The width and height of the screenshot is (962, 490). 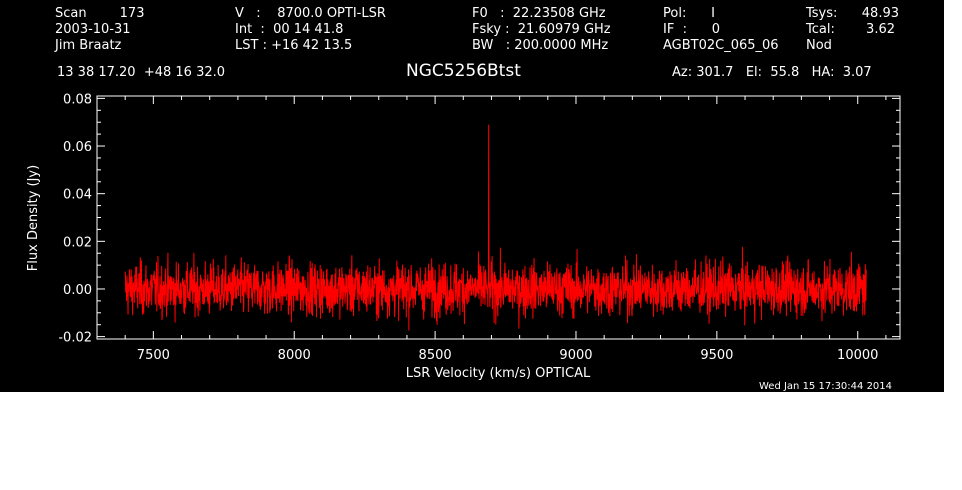 I want to click on project-label: AGBT02C_065_06, so click(x=721, y=45).